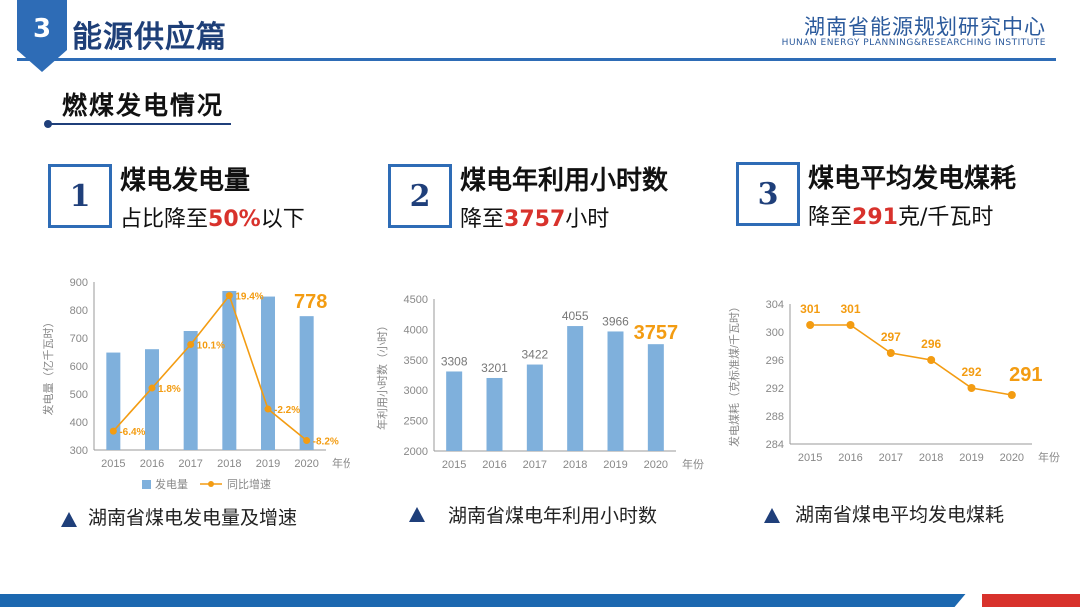  I want to click on growth-label: -8.2%, so click(326, 442).